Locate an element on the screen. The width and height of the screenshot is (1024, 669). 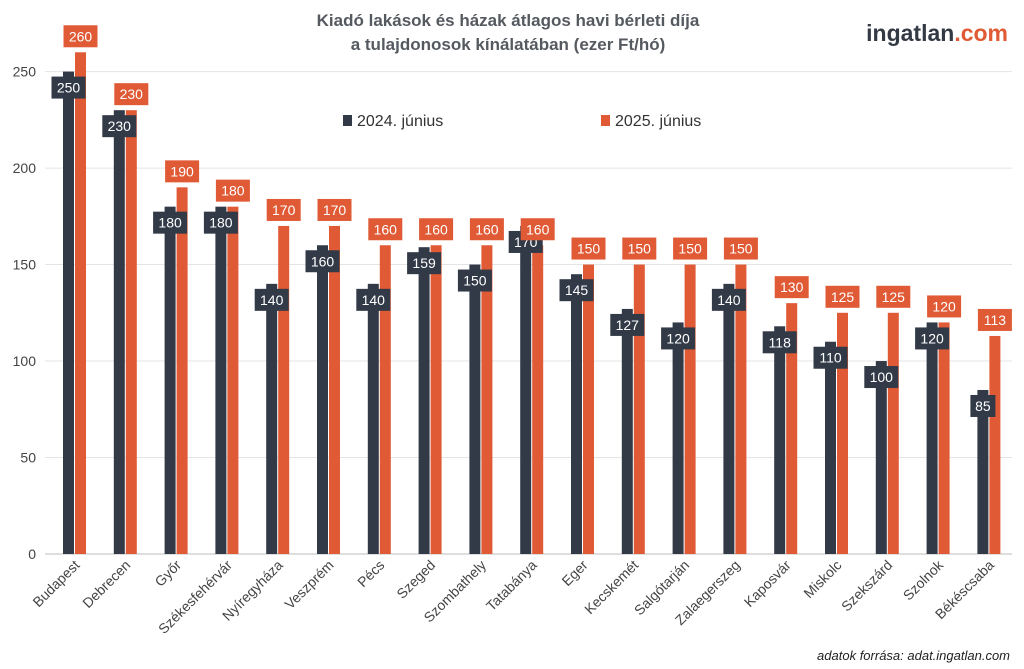
logo-main-text: ingatlan is located at coordinates (910, 33).